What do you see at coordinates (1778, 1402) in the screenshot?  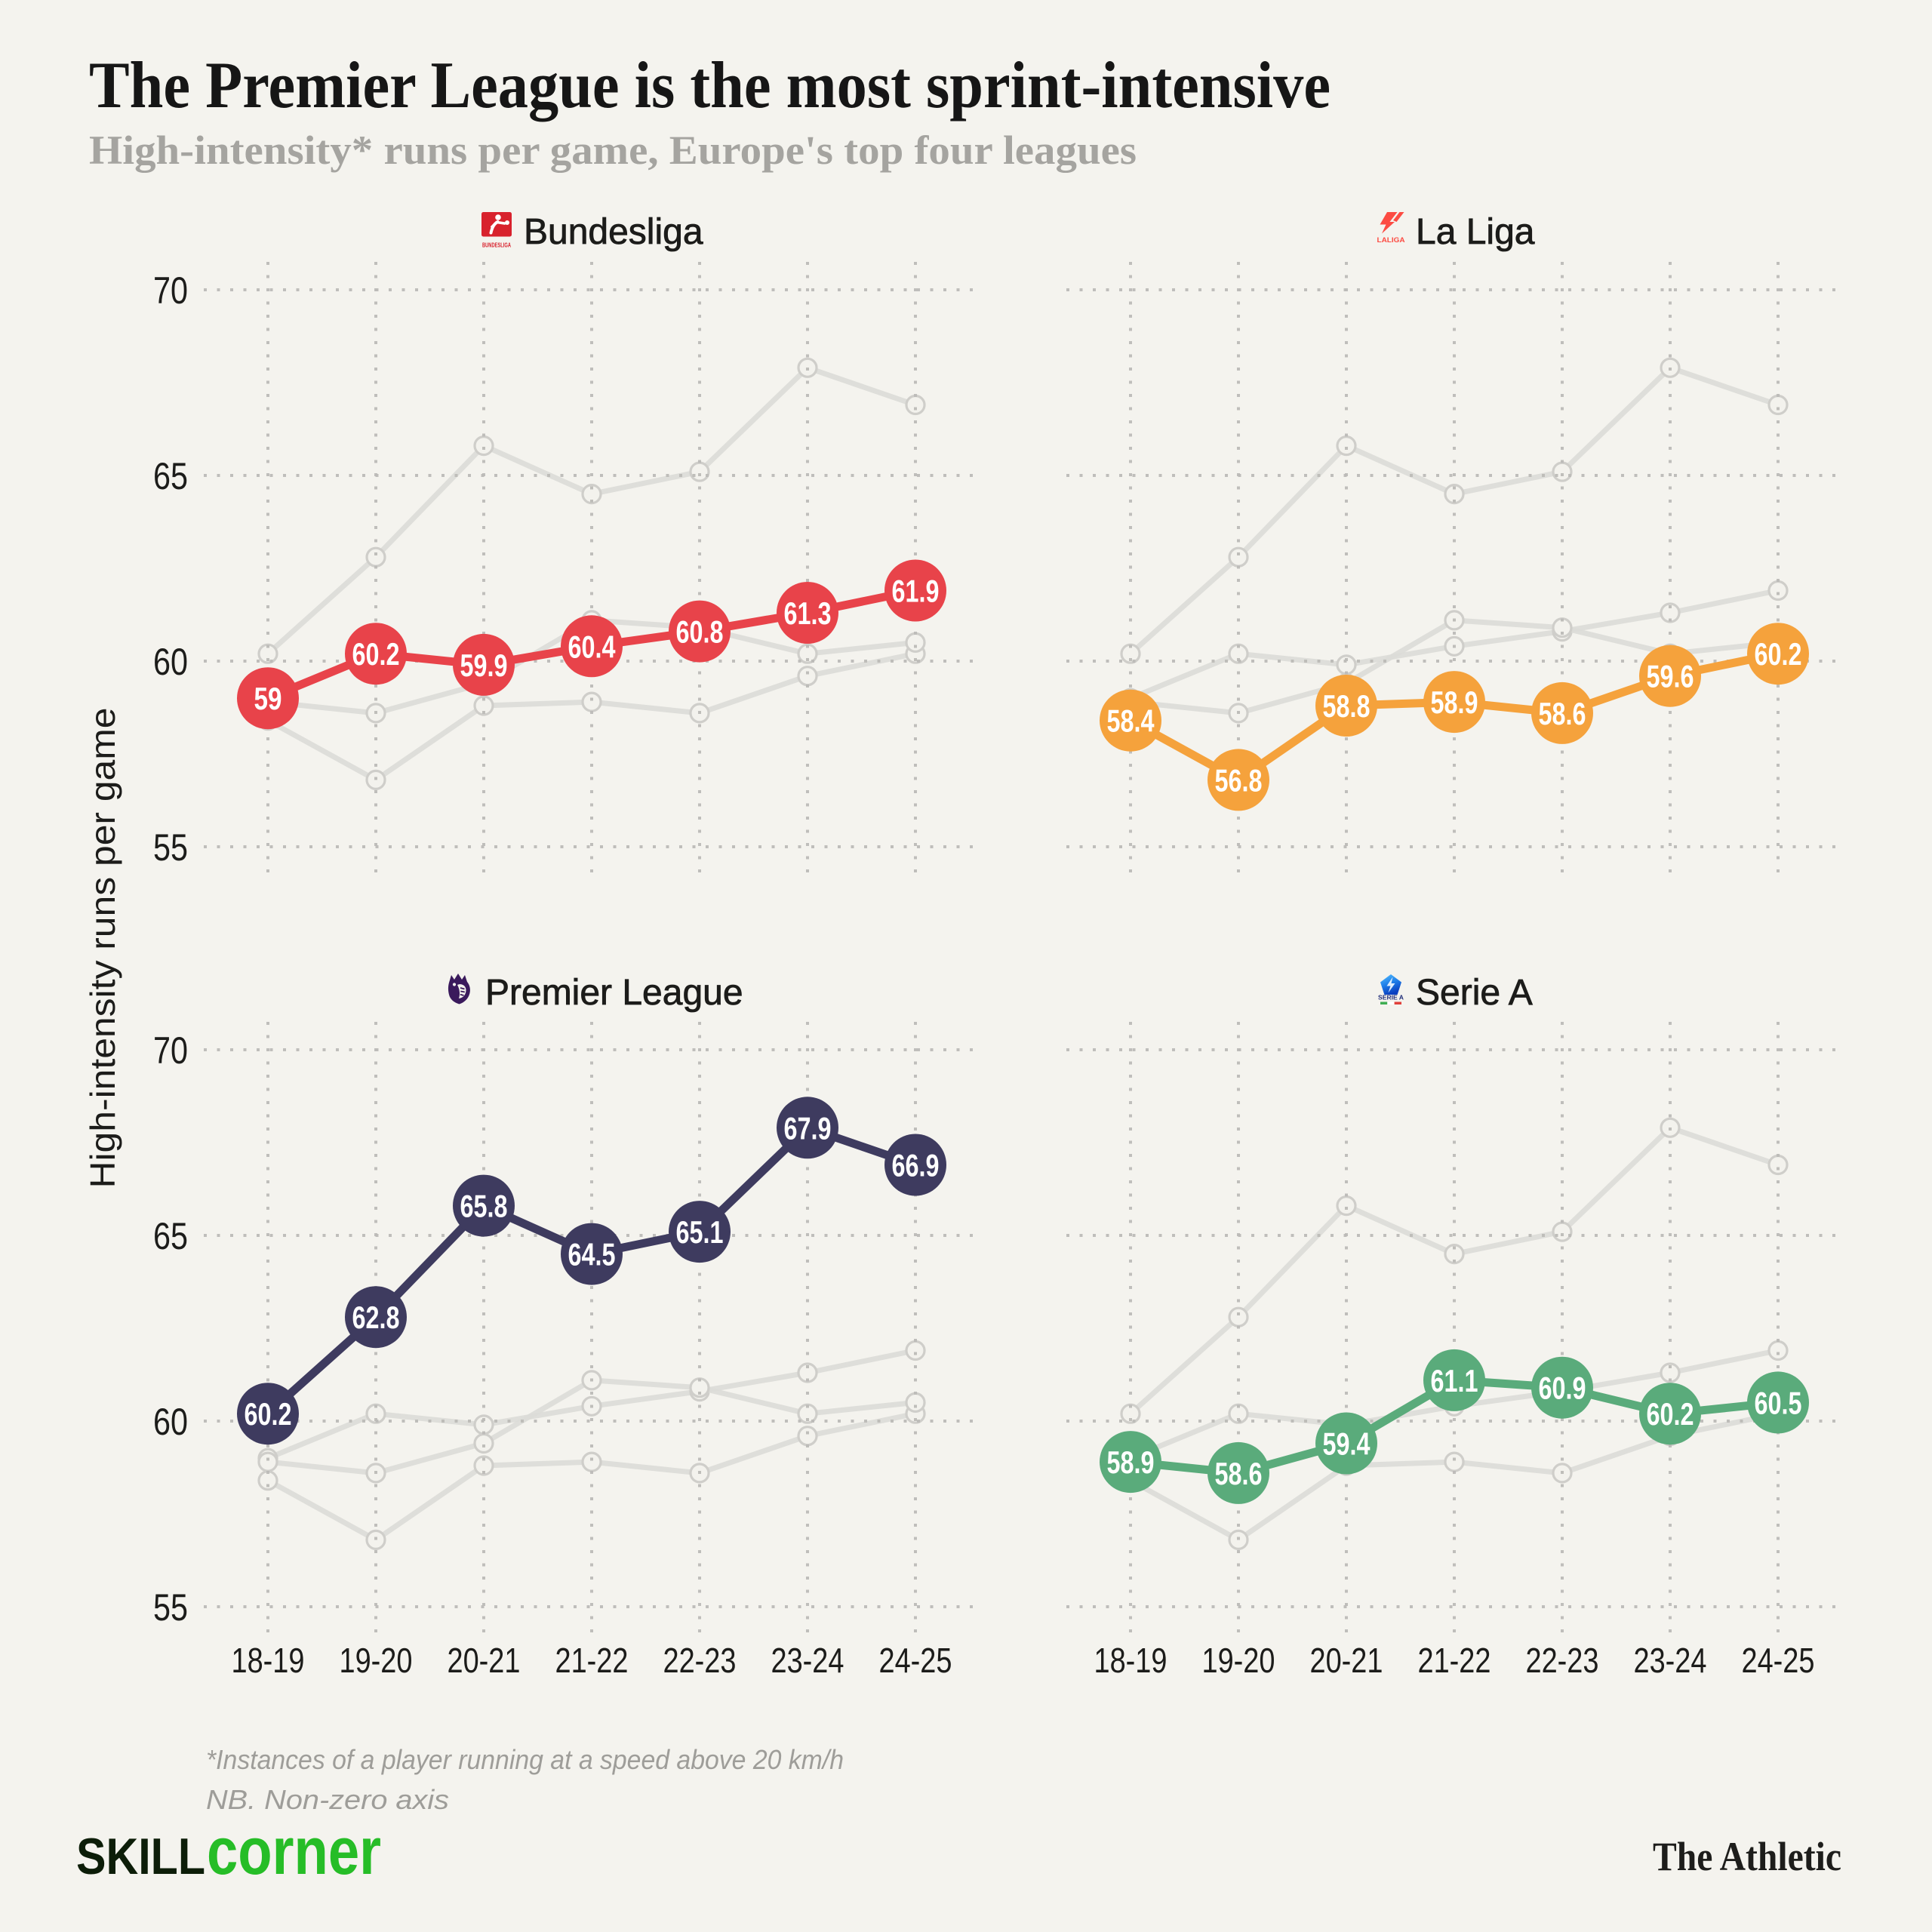 I see `svg-text: 60.5` at bounding box center [1778, 1402].